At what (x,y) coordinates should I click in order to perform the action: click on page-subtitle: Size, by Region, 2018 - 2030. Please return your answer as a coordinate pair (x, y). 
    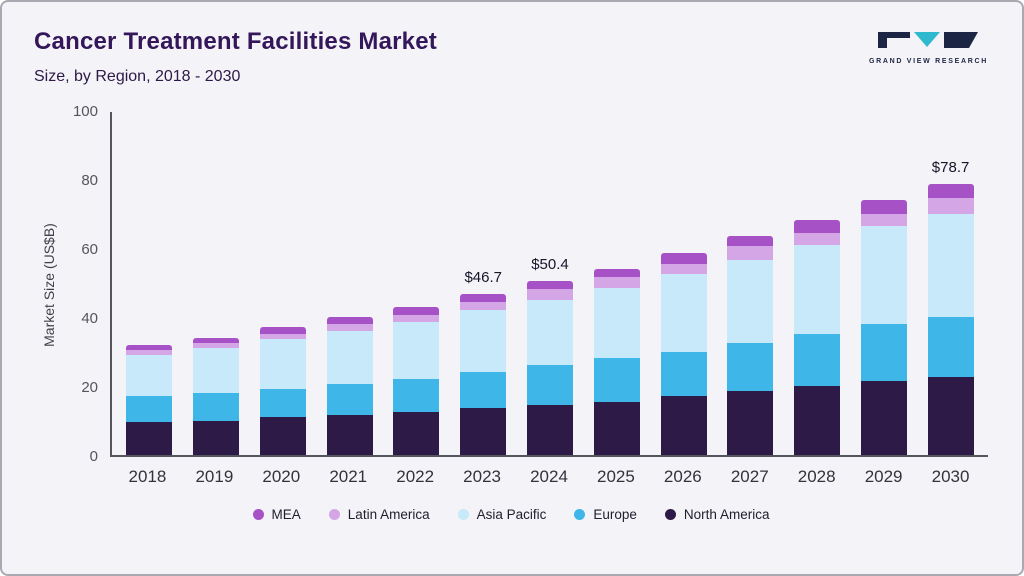
    Looking at the image, I should click on (137, 76).